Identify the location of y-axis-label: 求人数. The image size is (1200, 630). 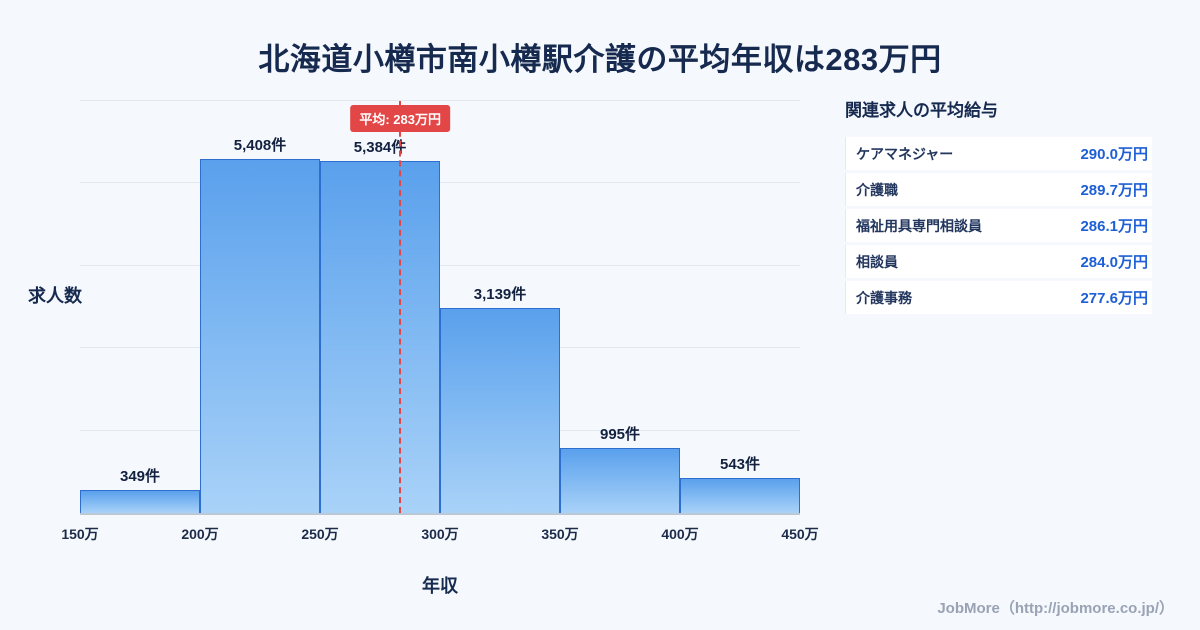
(55, 296).